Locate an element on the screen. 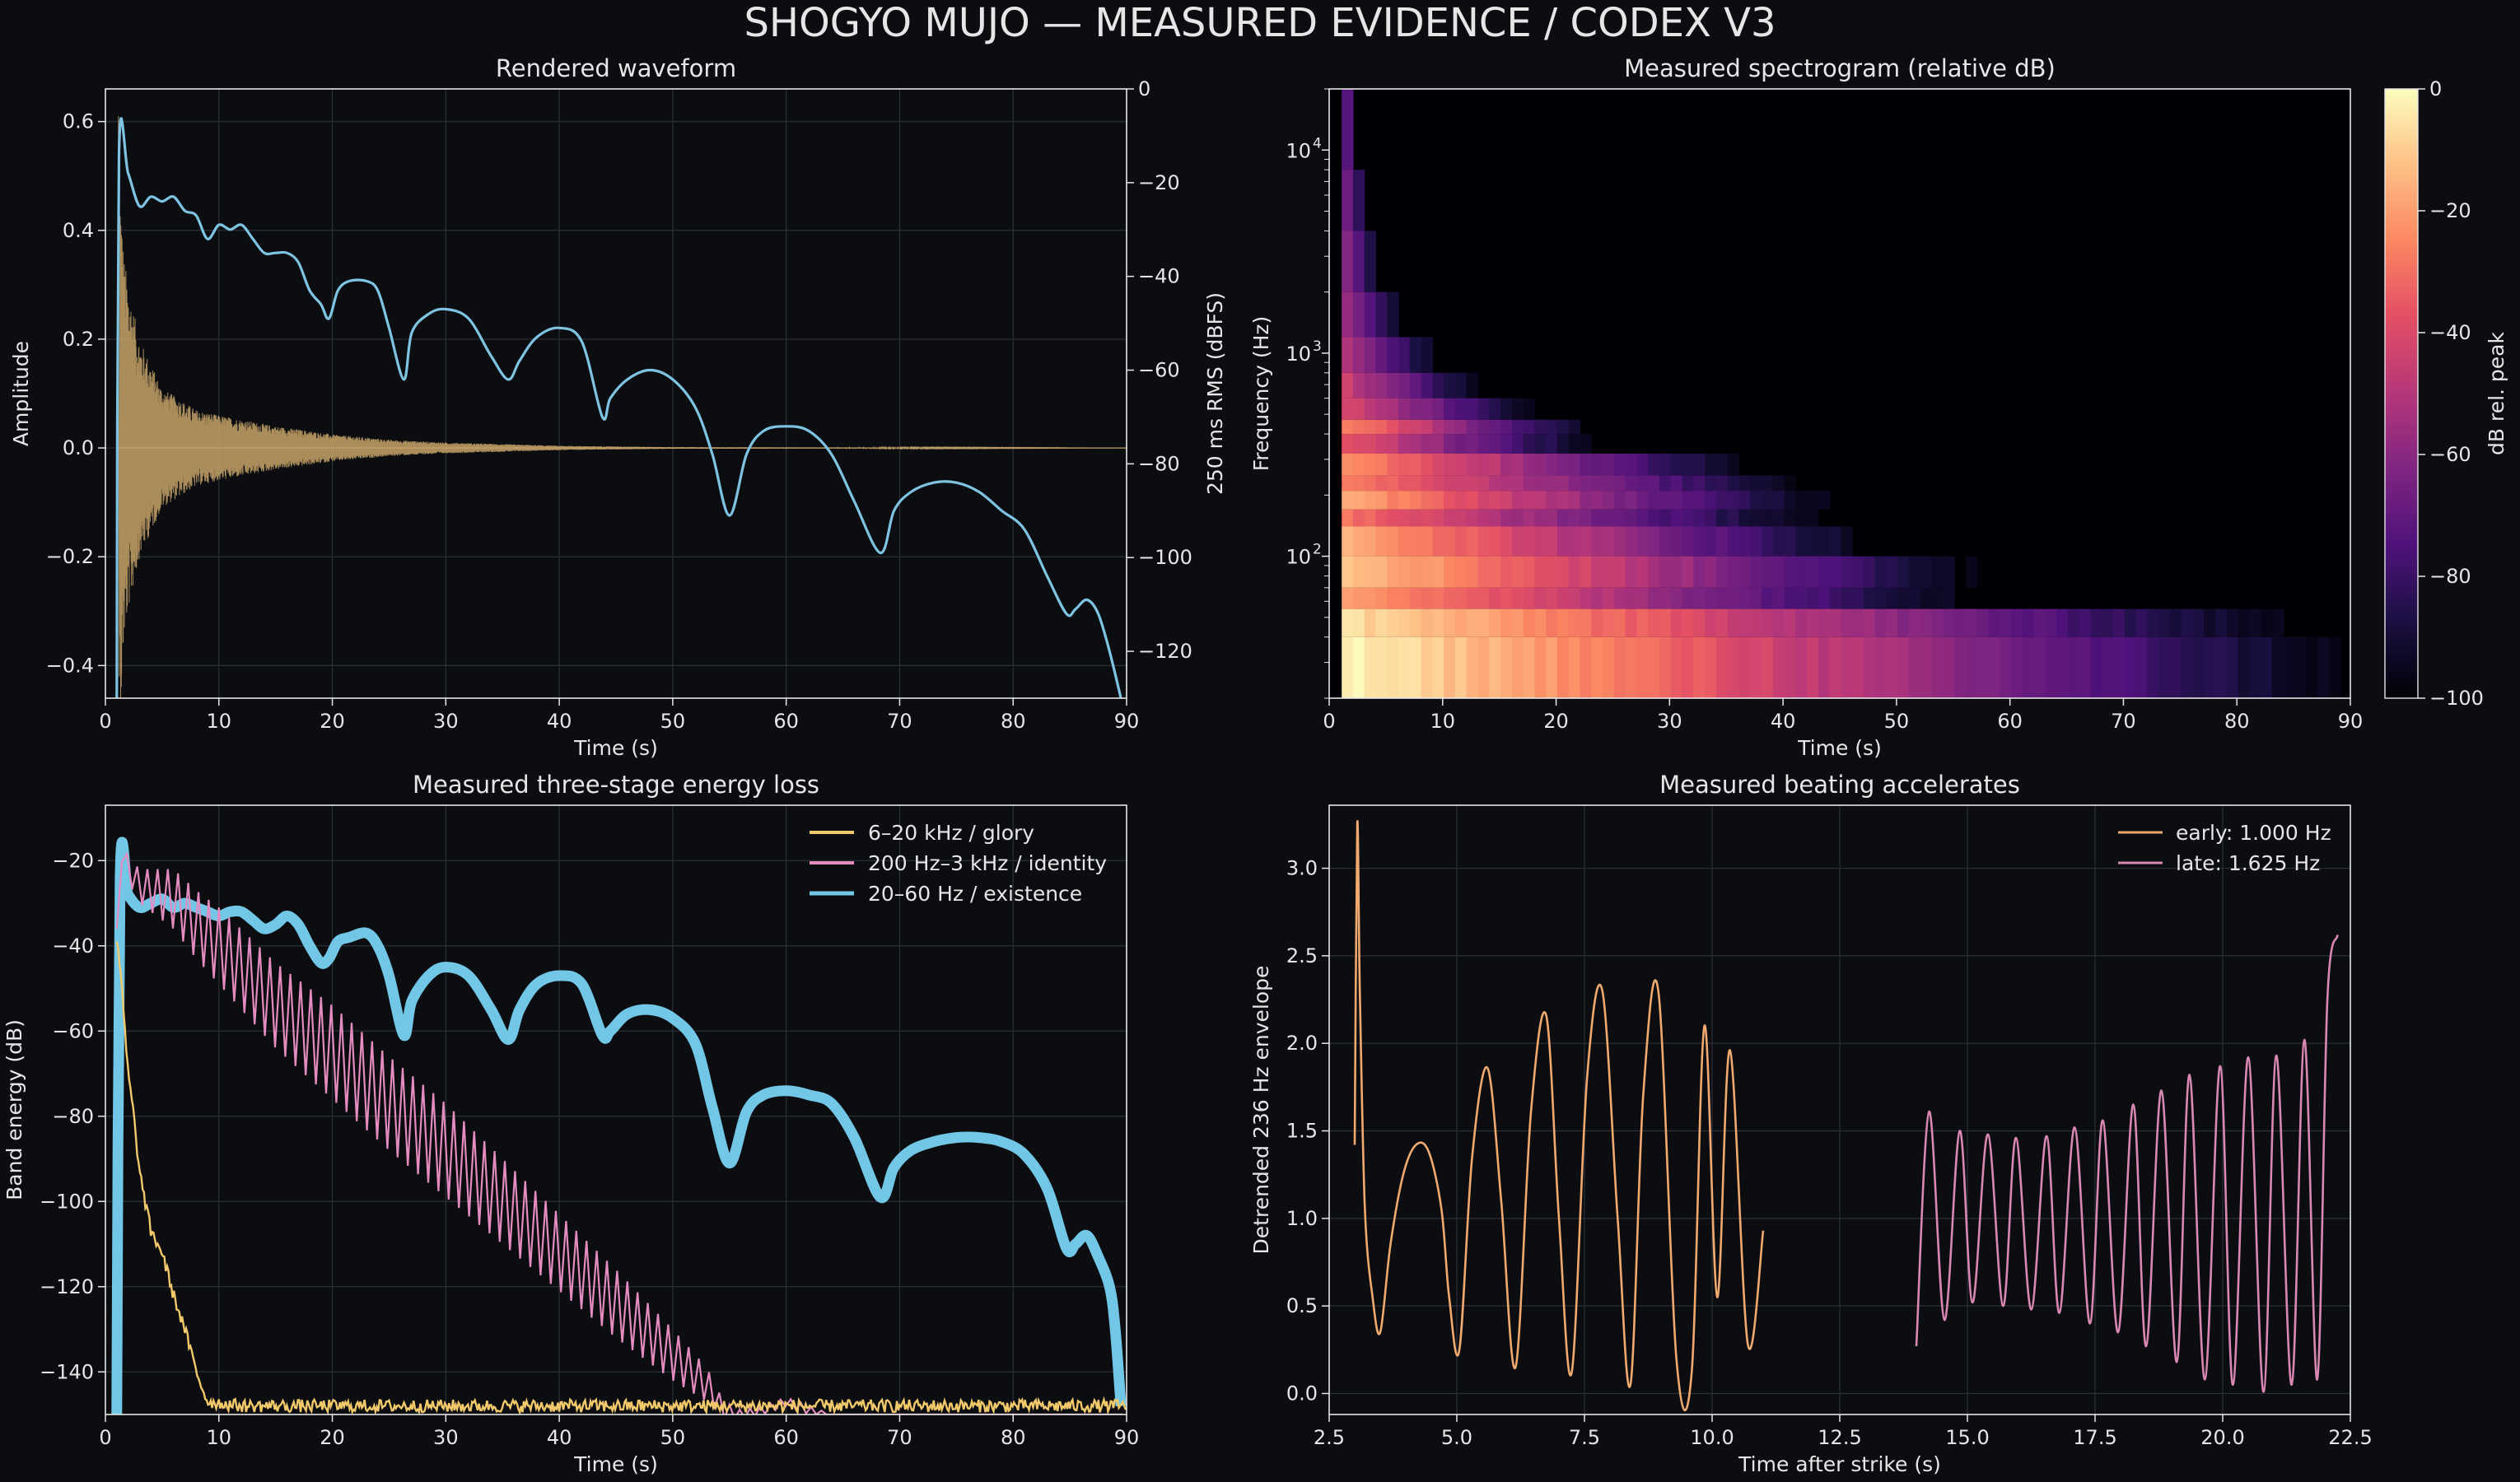  beating-y-tick-label: 0.0 is located at coordinates (1302, 1393).